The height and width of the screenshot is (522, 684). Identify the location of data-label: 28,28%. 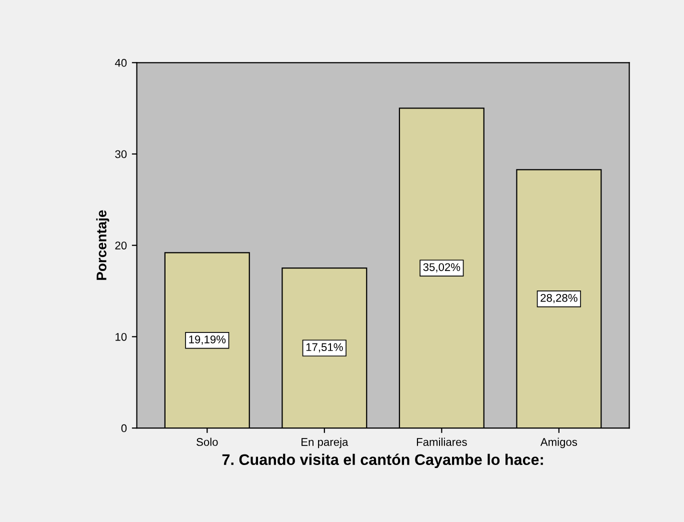
(559, 299).